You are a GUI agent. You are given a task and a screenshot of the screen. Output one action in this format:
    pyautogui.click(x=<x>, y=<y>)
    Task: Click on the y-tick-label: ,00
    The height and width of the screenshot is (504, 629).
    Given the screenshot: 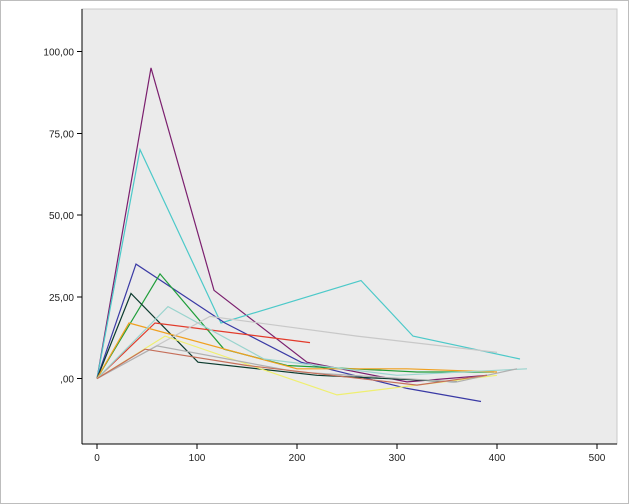 What is the action you would take?
    pyautogui.click(x=67, y=380)
    